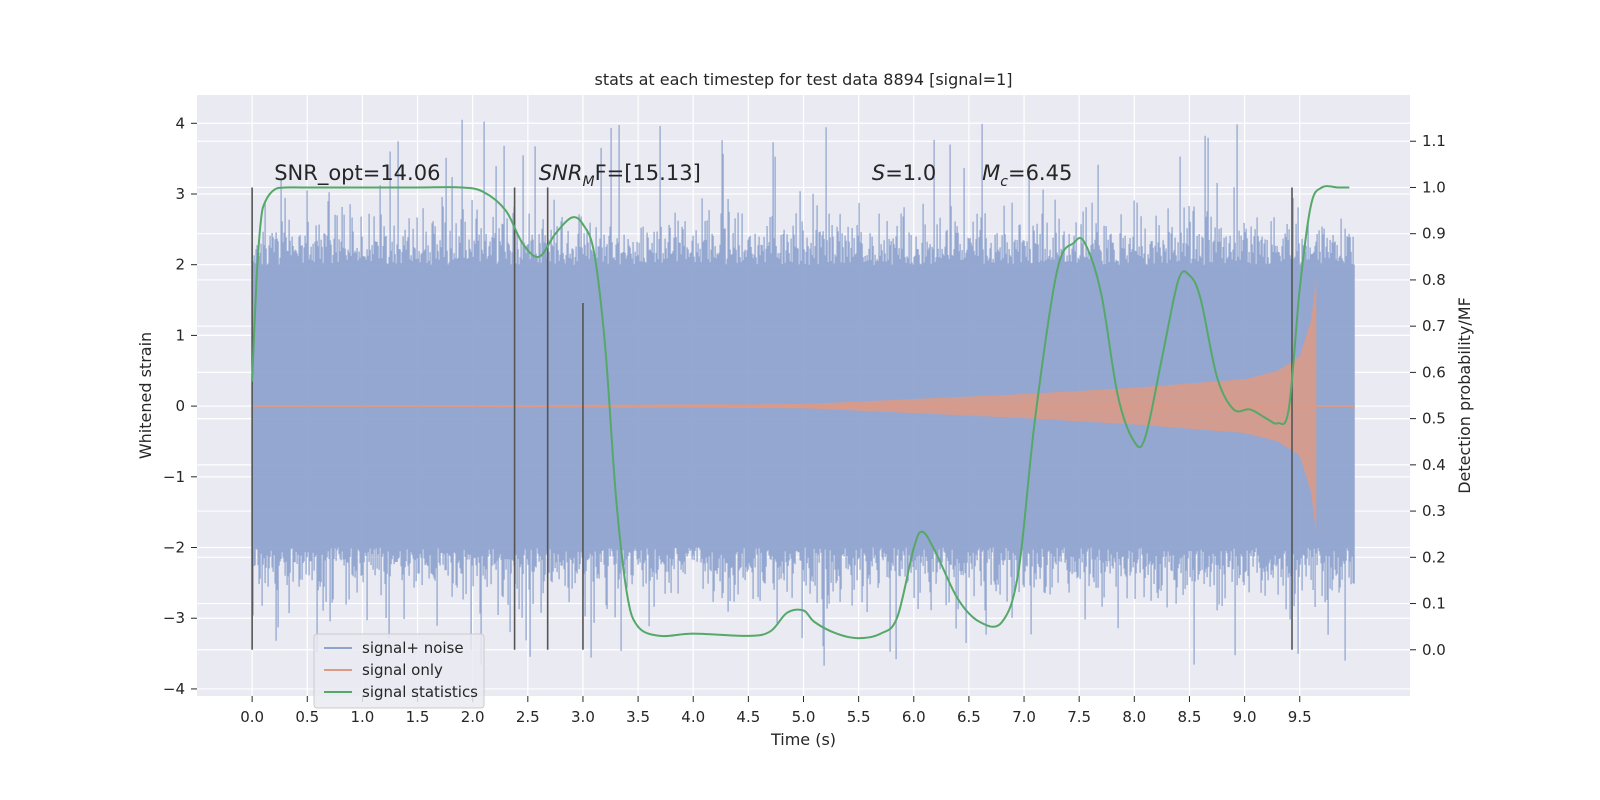 This screenshot has width=1600, height=800. Describe the element at coordinates (804, 717) in the screenshot. I see `x-tick-label: 5.0` at that location.